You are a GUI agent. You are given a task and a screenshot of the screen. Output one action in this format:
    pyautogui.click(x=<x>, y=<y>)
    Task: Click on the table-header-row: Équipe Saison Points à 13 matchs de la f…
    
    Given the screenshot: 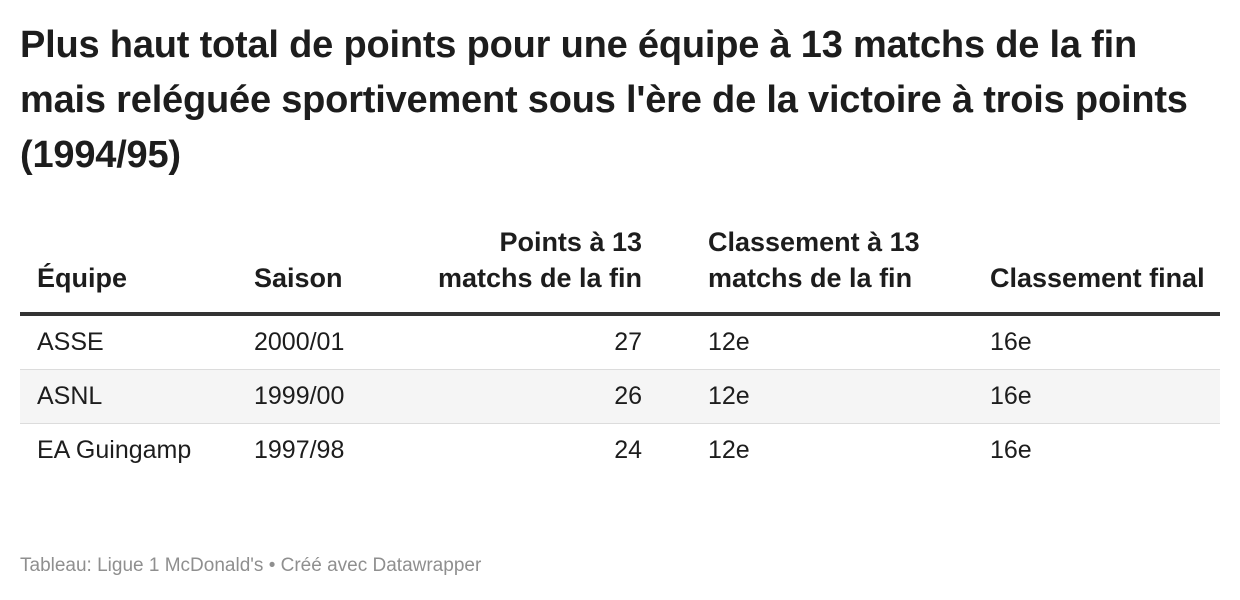 What is the action you would take?
    pyautogui.click(x=620, y=270)
    